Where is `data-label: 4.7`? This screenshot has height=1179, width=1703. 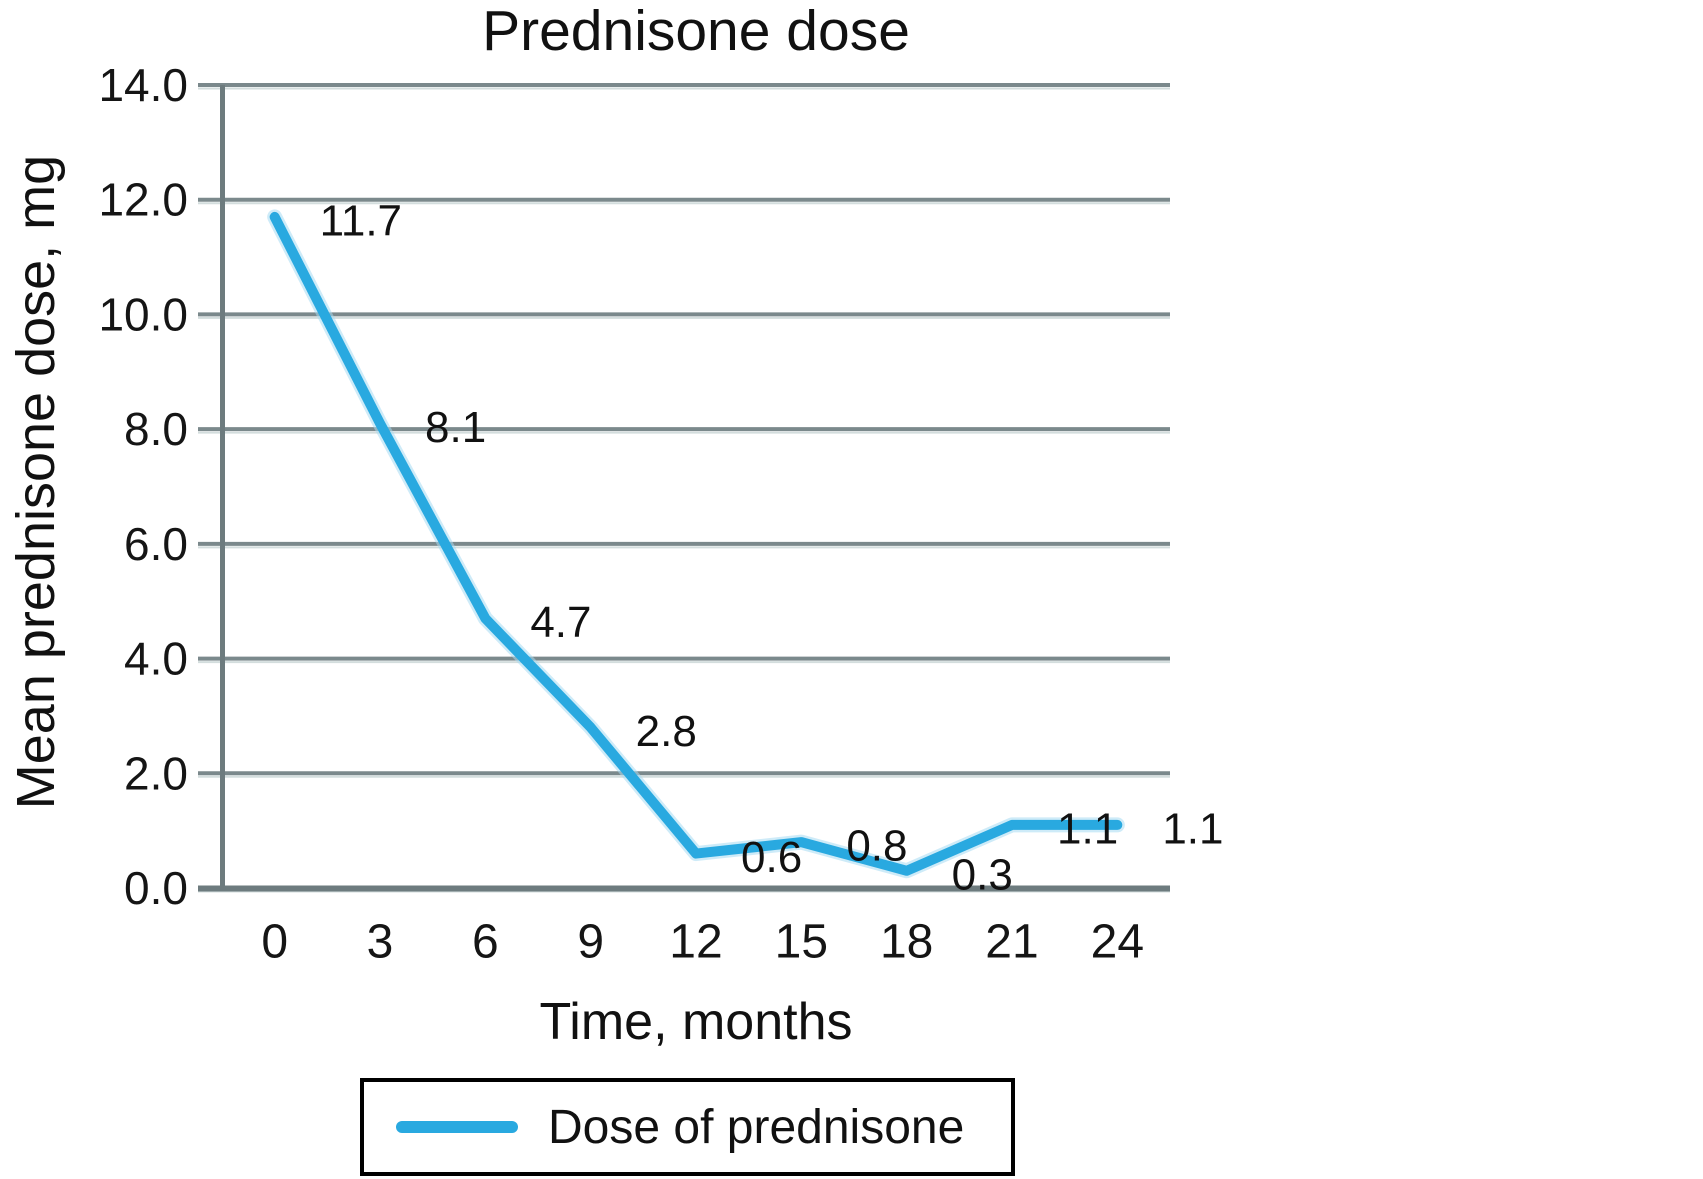 data-label: 4.7 is located at coordinates (560, 622).